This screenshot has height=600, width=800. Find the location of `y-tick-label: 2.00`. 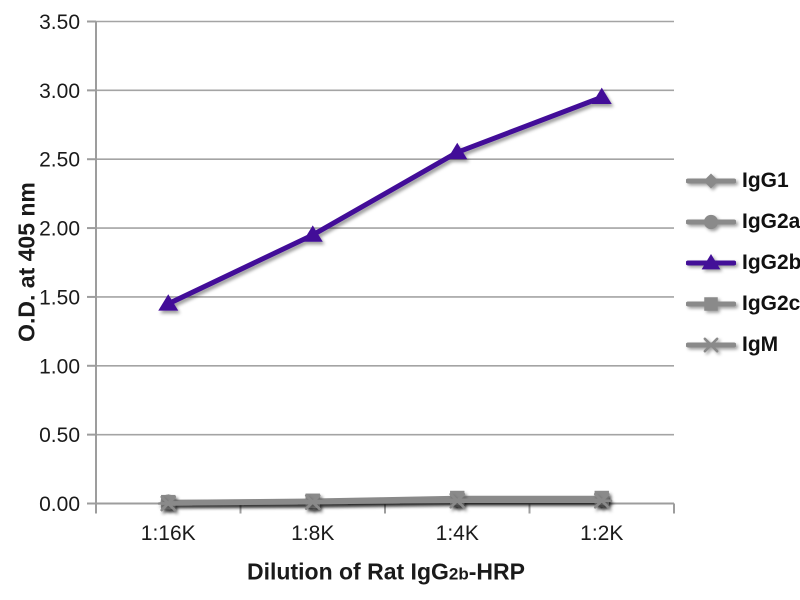

y-tick-label: 2.00 is located at coordinates (59, 229).